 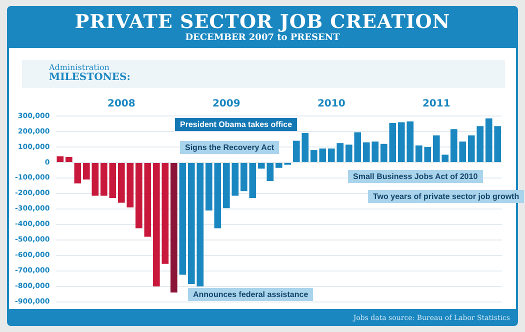 I want to click on chart-subtitle: DECEMBER 2007 to PRESENT, so click(x=262, y=38).